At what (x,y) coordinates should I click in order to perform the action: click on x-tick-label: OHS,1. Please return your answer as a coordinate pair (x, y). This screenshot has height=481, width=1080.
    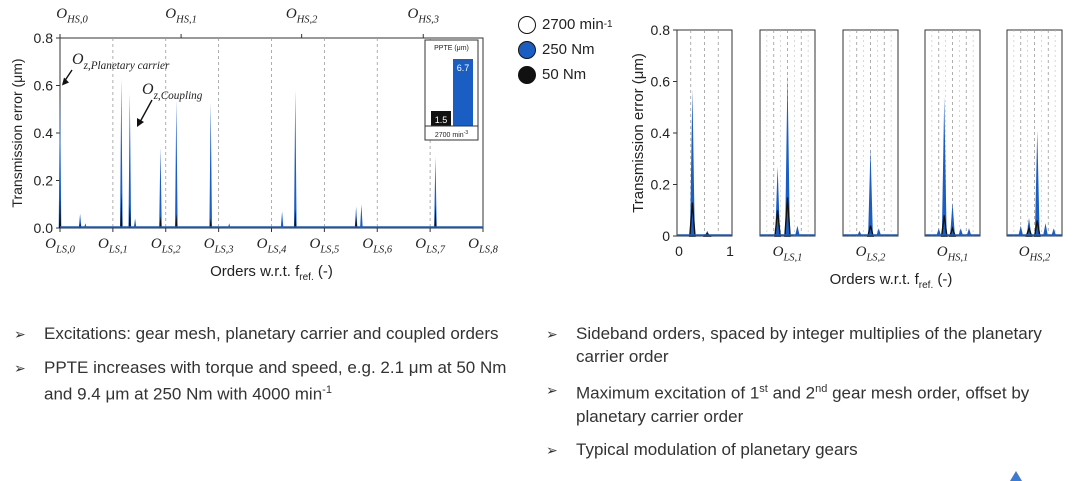
    Looking at the image, I should click on (953, 254).